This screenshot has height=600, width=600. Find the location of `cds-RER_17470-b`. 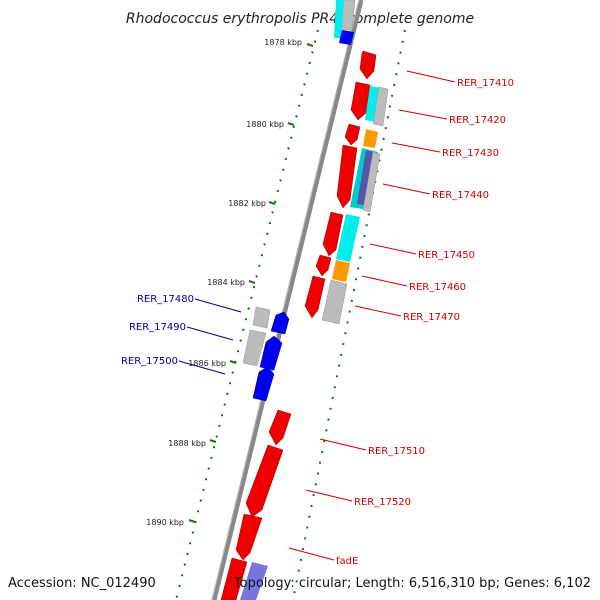

cds-RER_17470-b is located at coordinates (334, 302).